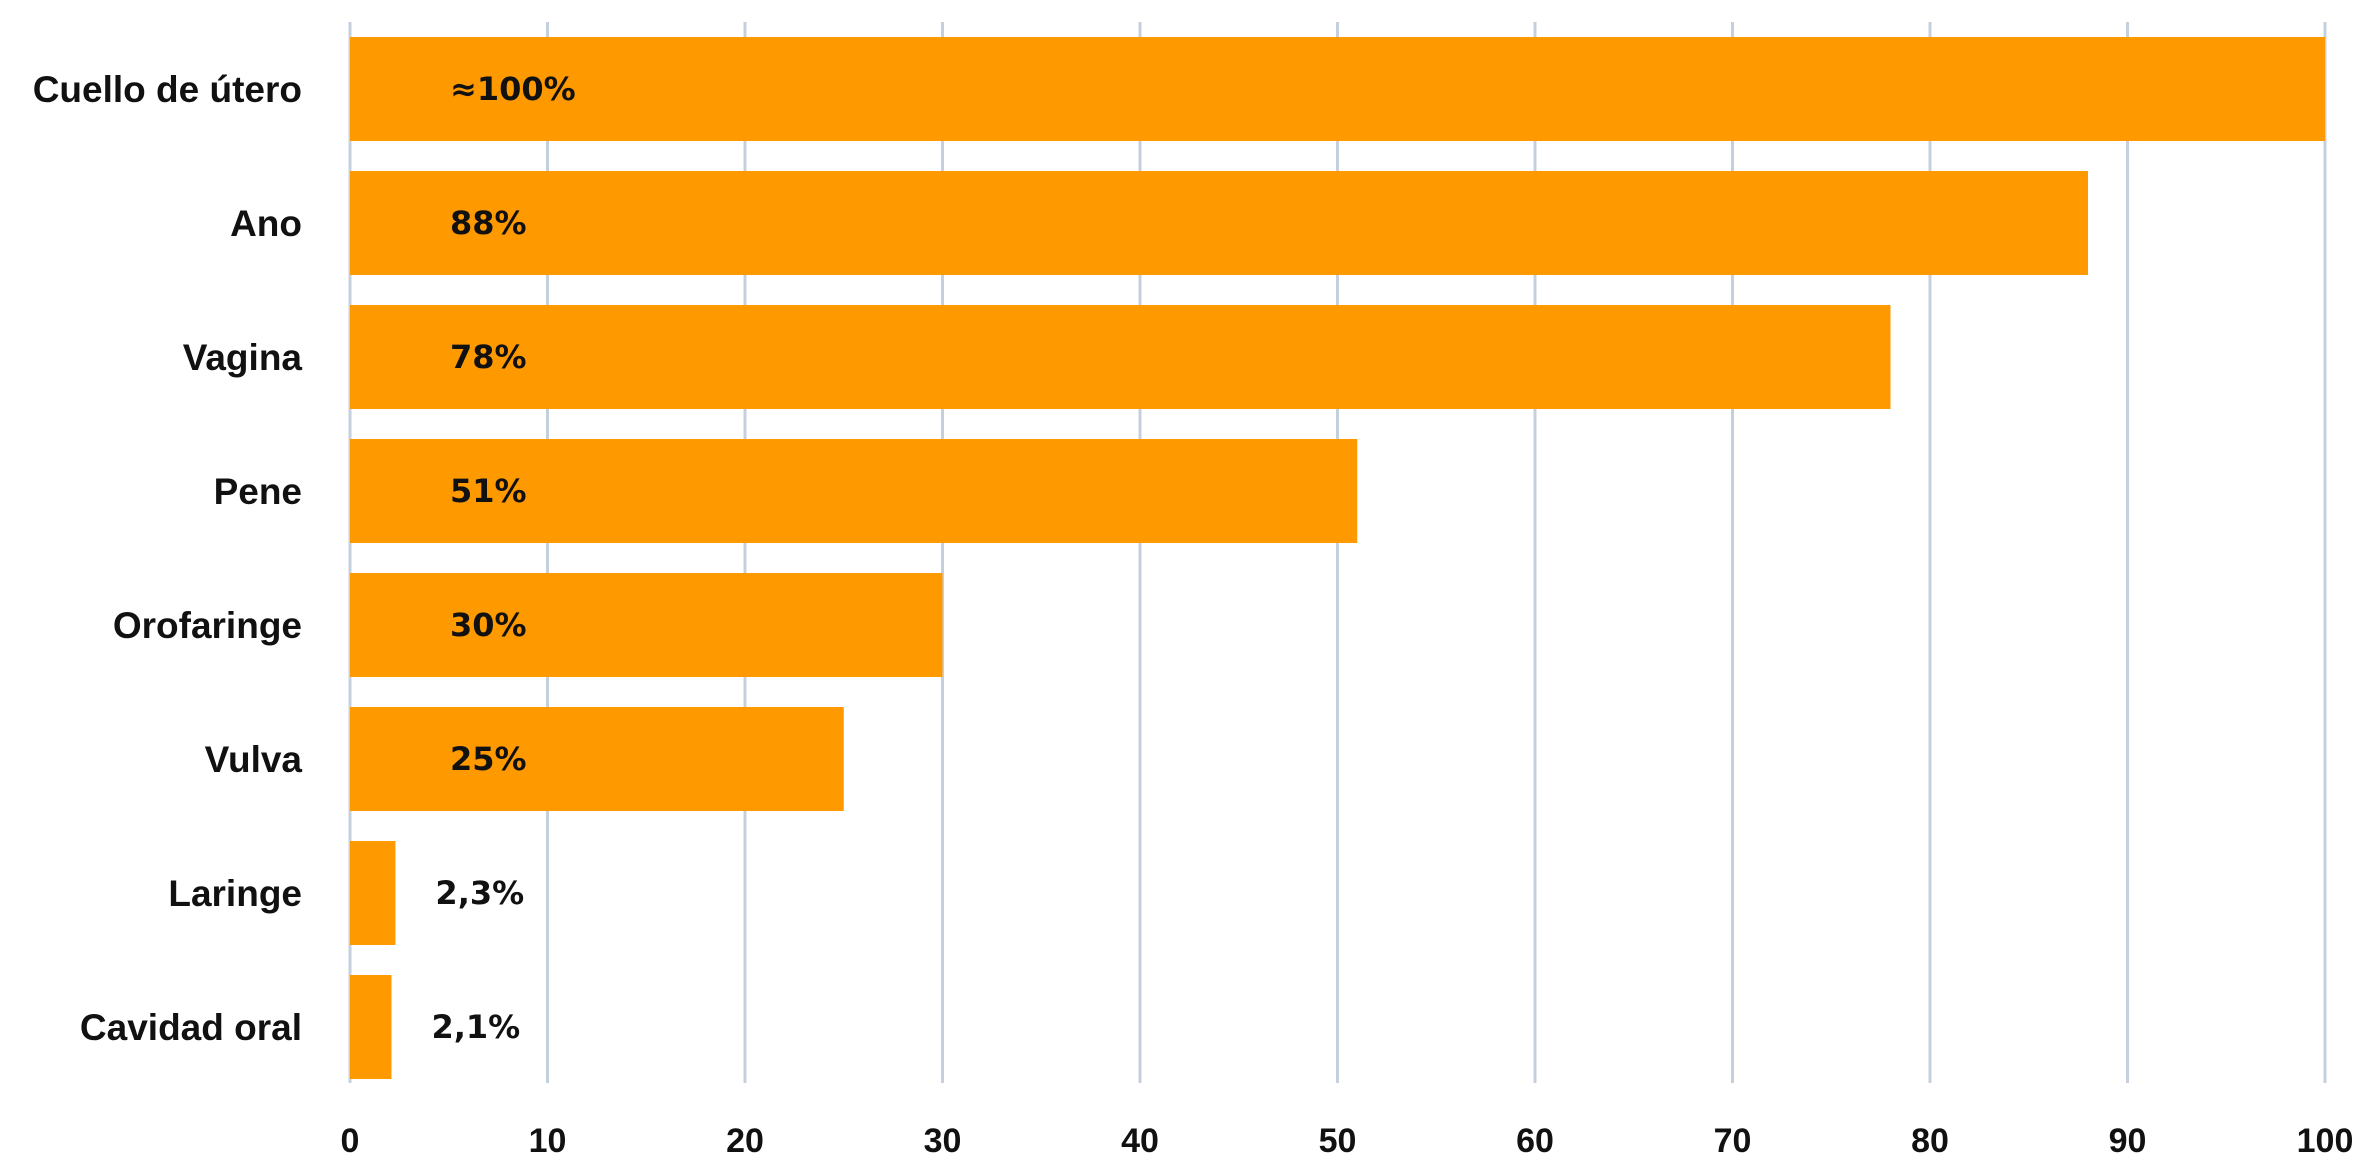  I want to click on data-label: 30%, so click(488, 625).